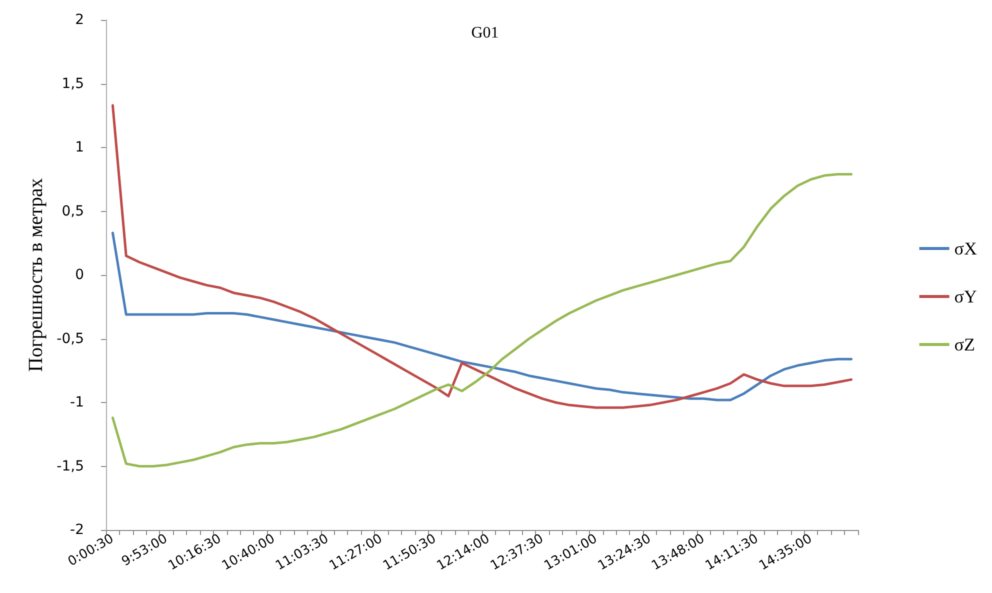 This screenshot has width=992, height=593. I want to click on legend-label: σX, so click(965, 248).